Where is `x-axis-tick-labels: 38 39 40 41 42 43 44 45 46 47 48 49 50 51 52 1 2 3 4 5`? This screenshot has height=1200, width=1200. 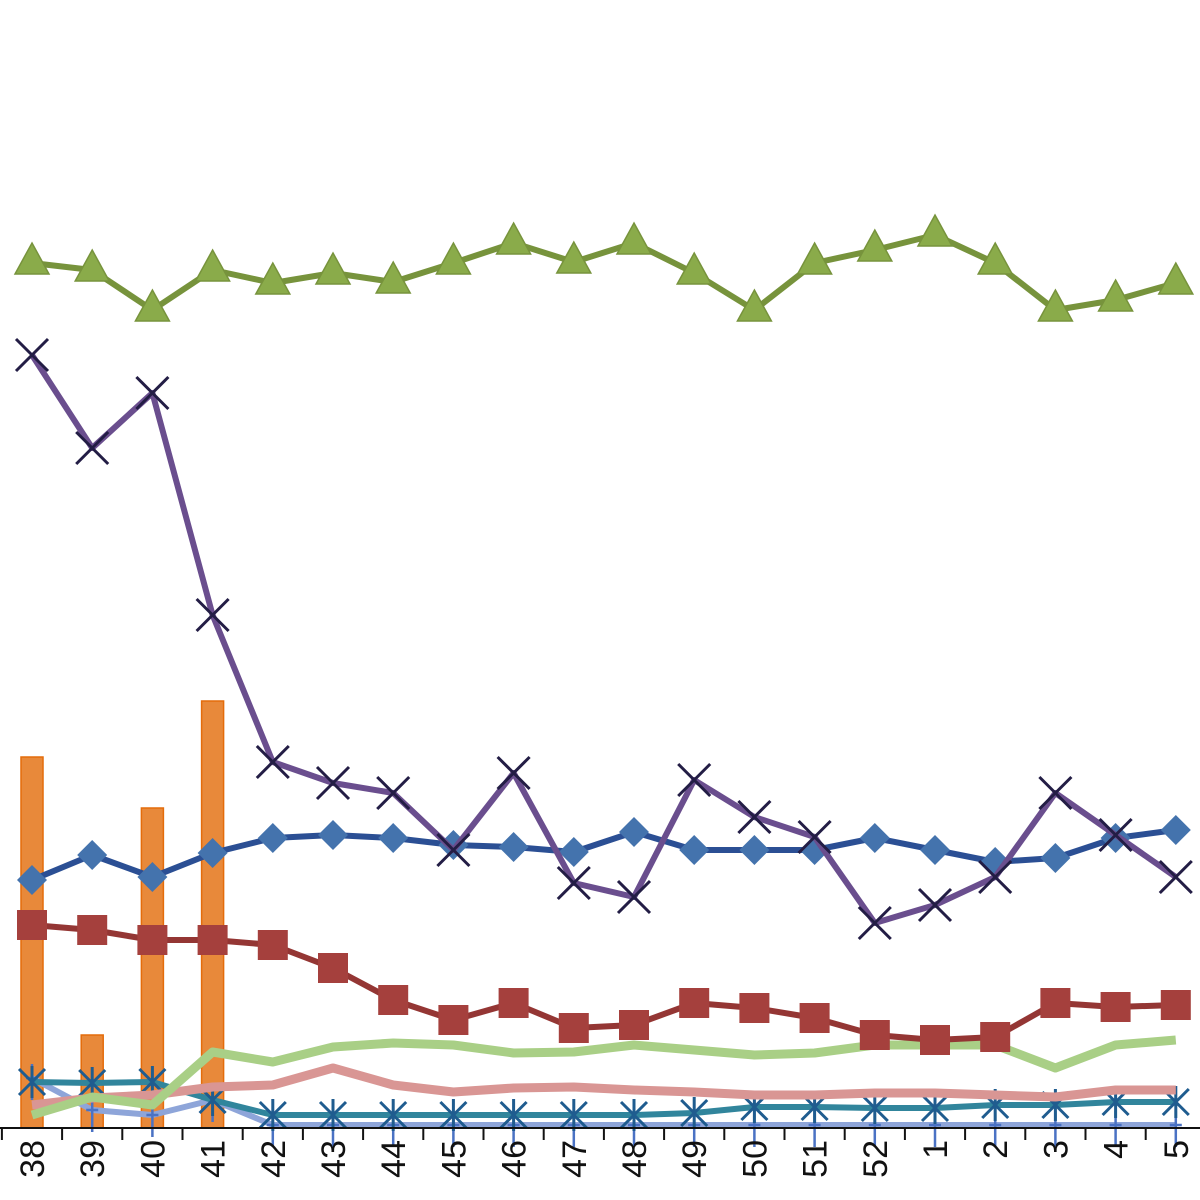 x-axis-tick-labels: 38 39 40 41 42 43 44 45 46 47 48 49 50 51 52 1 2 3 4 5 is located at coordinates (605, 1159).